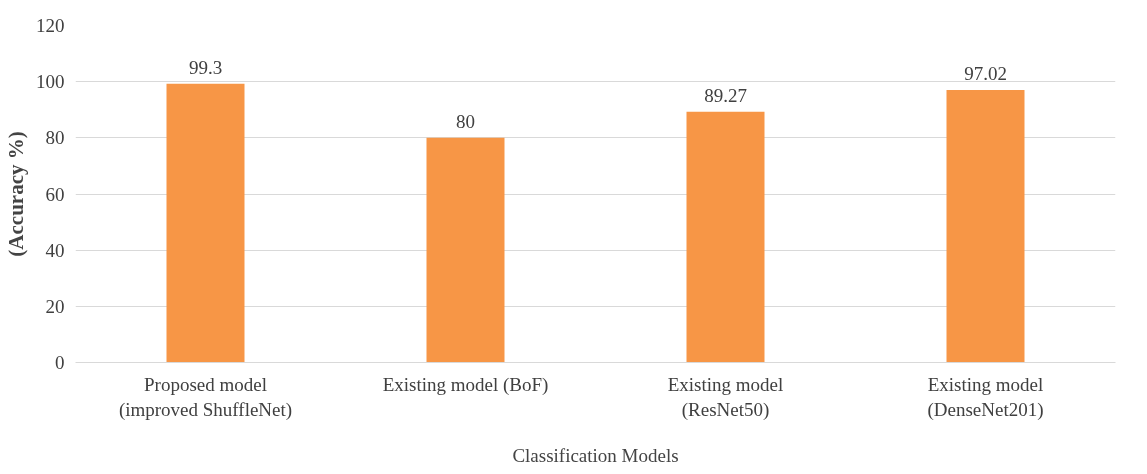  Describe the element at coordinates (55, 138) in the screenshot. I see `y-tick-label: 80` at that location.